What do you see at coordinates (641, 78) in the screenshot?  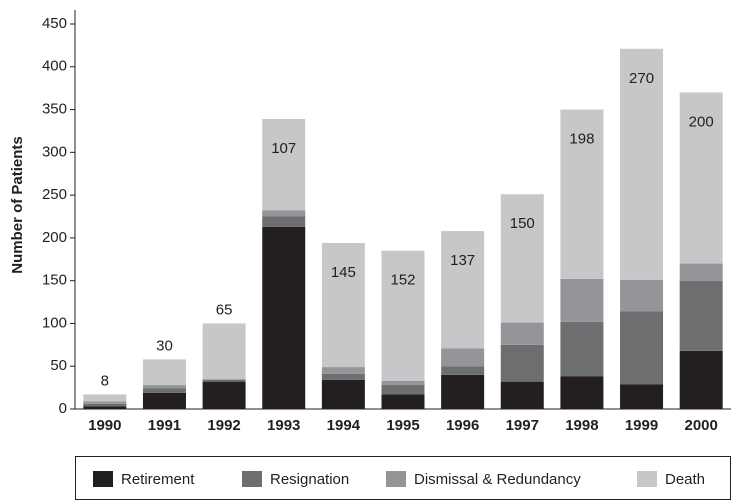 I see `data-label: 270` at bounding box center [641, 78].